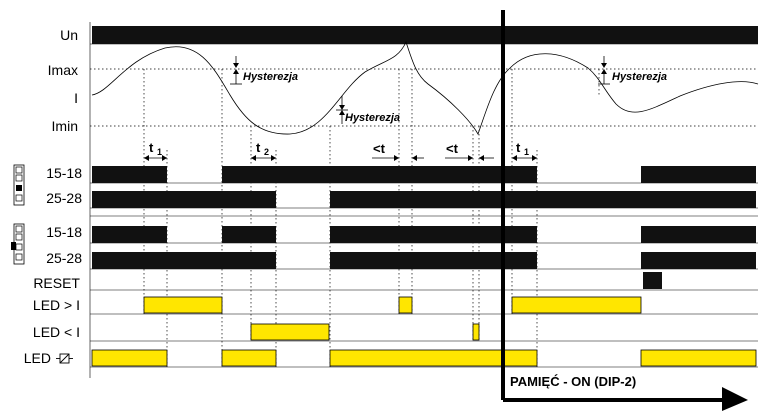  Describe the element at coordinates (372, 118) in the screenshot. I see `label-hysteresis-2: Hysterezja` at that location.